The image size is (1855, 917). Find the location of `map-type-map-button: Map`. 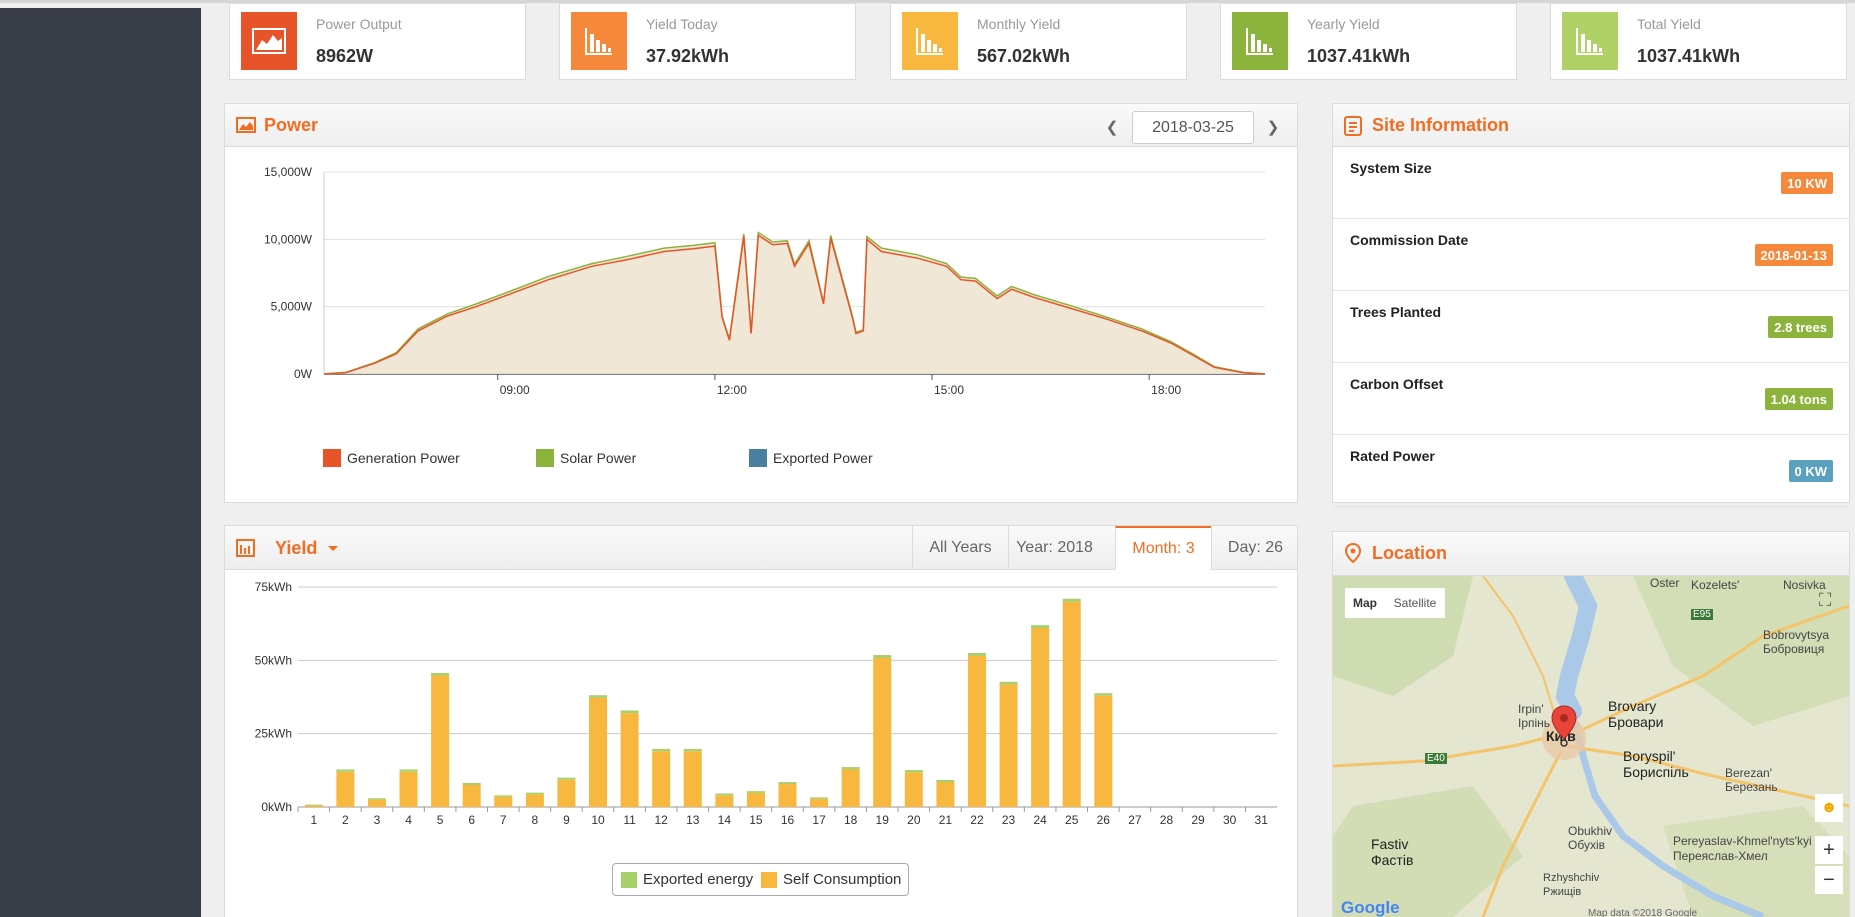

map-type-map-button: Map is located at coordinates (1365, 603).